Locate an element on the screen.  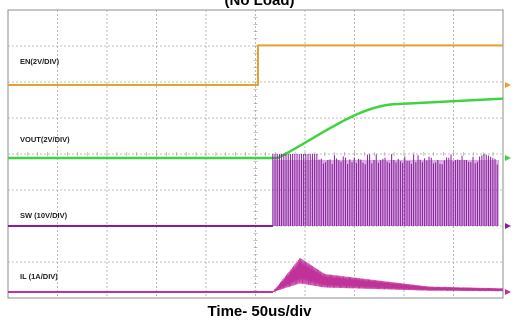
label-il: IL (1A/DIV) is located at coordinates (39, 276).